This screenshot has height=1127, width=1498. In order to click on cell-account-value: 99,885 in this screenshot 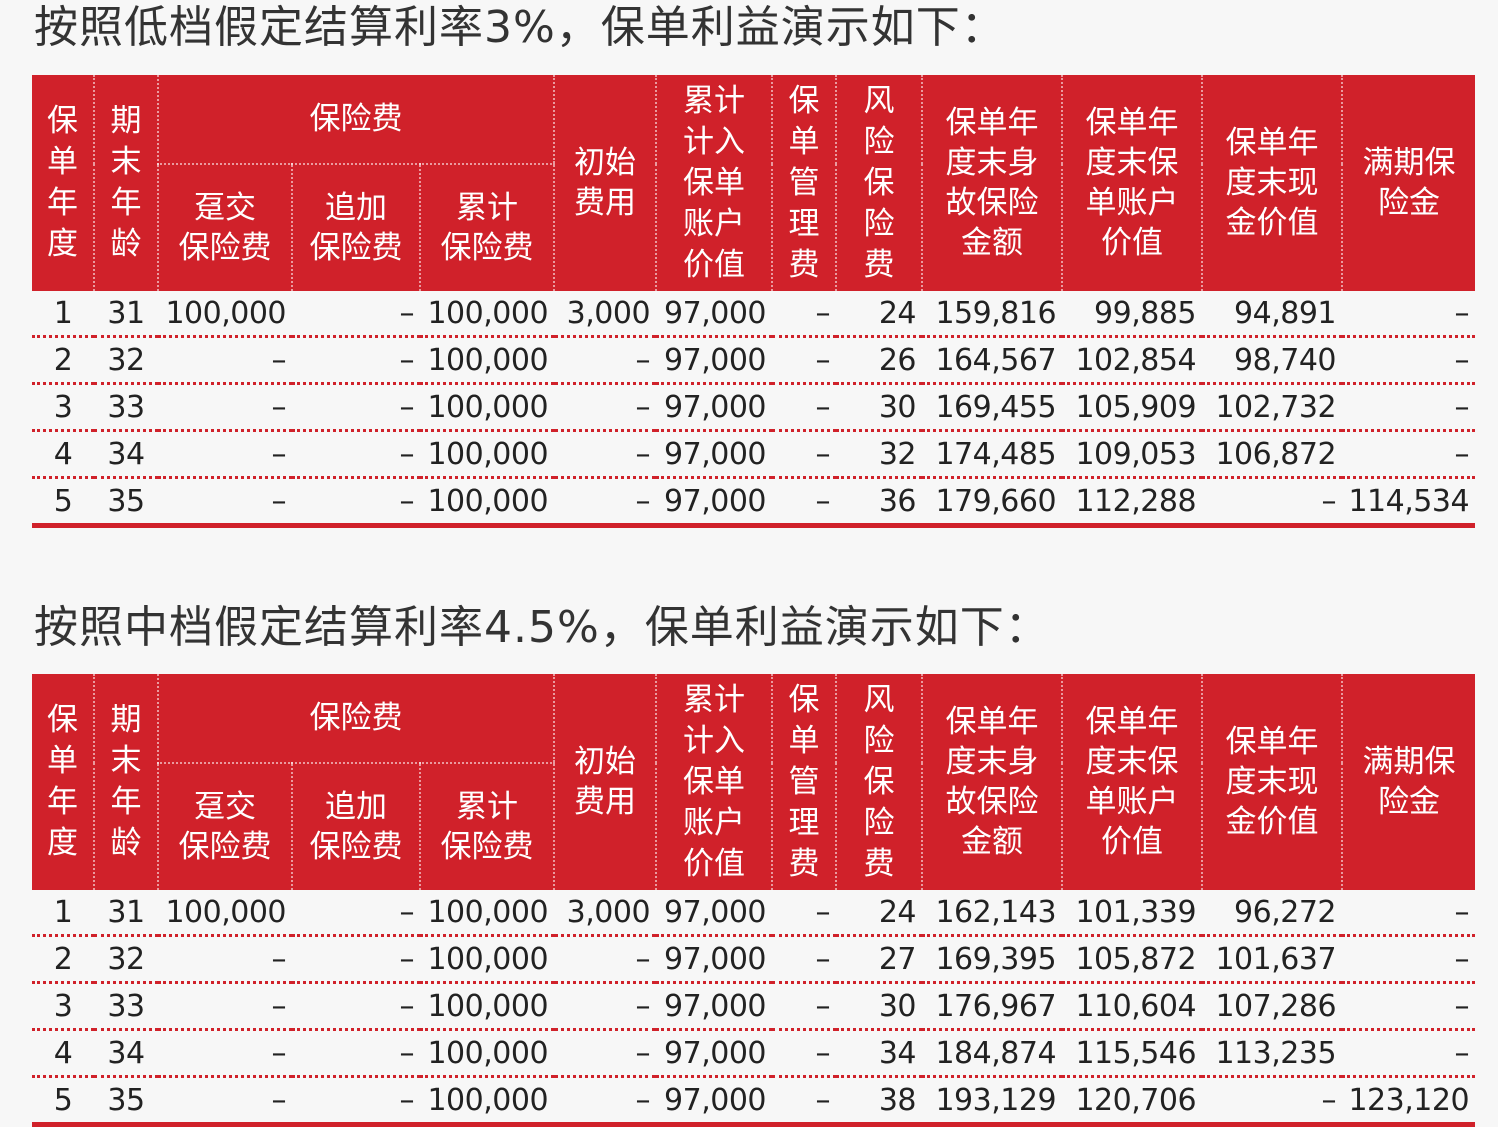, I will do `click(1132, 314)`.